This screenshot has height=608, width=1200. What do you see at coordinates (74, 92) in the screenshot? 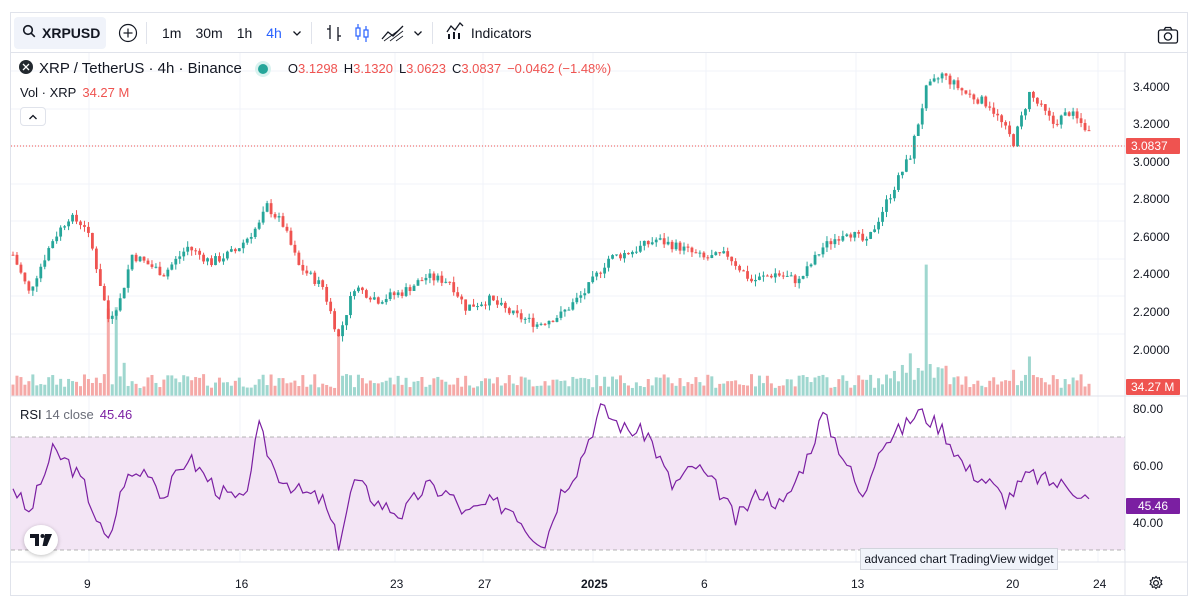
I see `volume-legend: Vol · XRP 34.27 M` at bounding box center [74, 92].